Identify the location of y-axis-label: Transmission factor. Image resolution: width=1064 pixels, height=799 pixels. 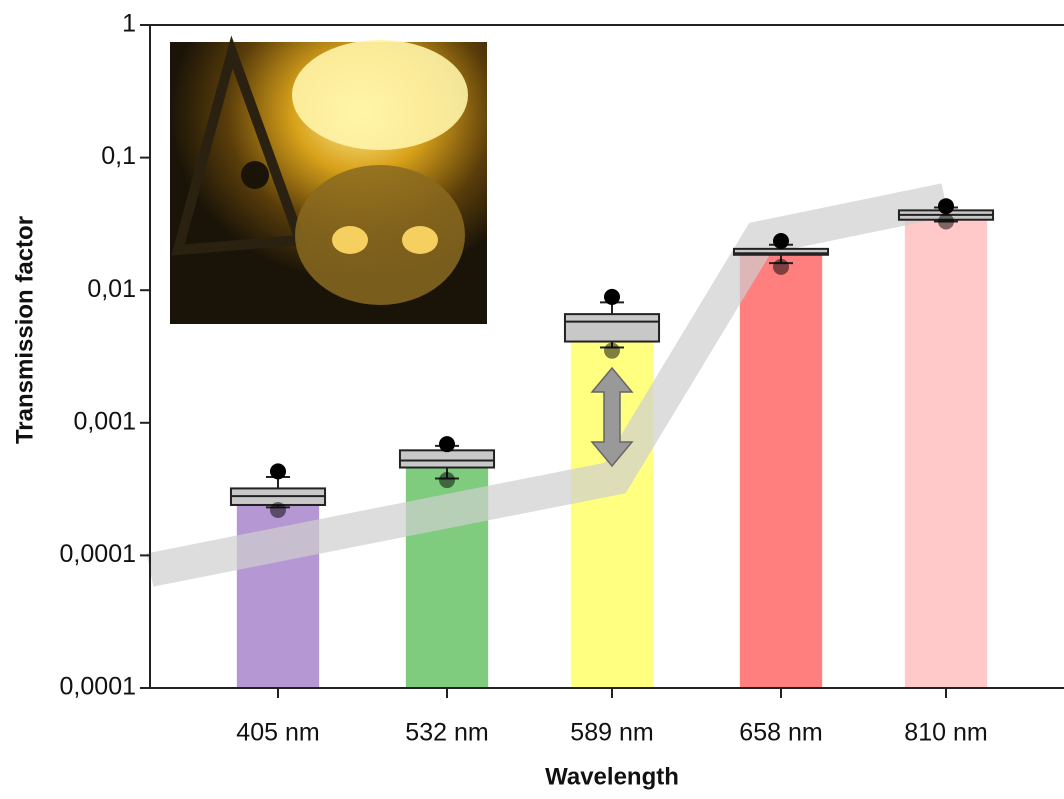
(24, 330).